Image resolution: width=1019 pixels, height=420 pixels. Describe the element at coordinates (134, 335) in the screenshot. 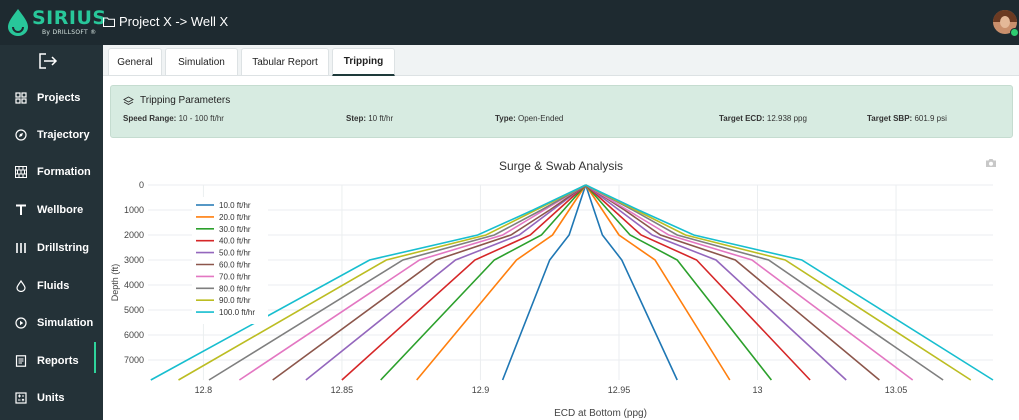

I see `y-tick-label: 6000` at that location.